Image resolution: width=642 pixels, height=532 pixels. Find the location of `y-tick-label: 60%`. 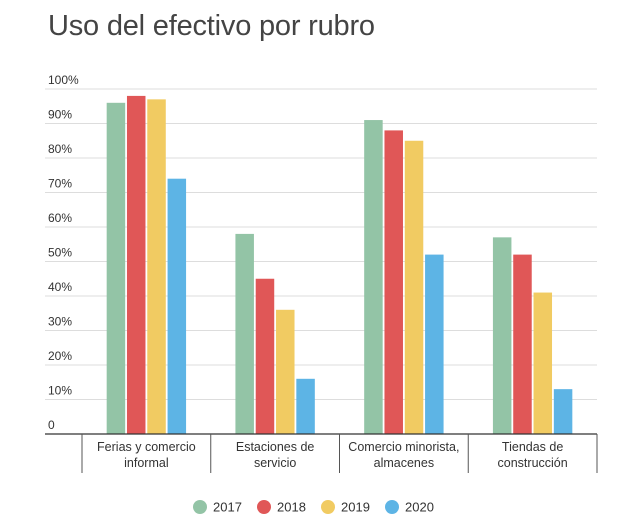

y-tick-label: 60% is located at coordinates (60, 218).